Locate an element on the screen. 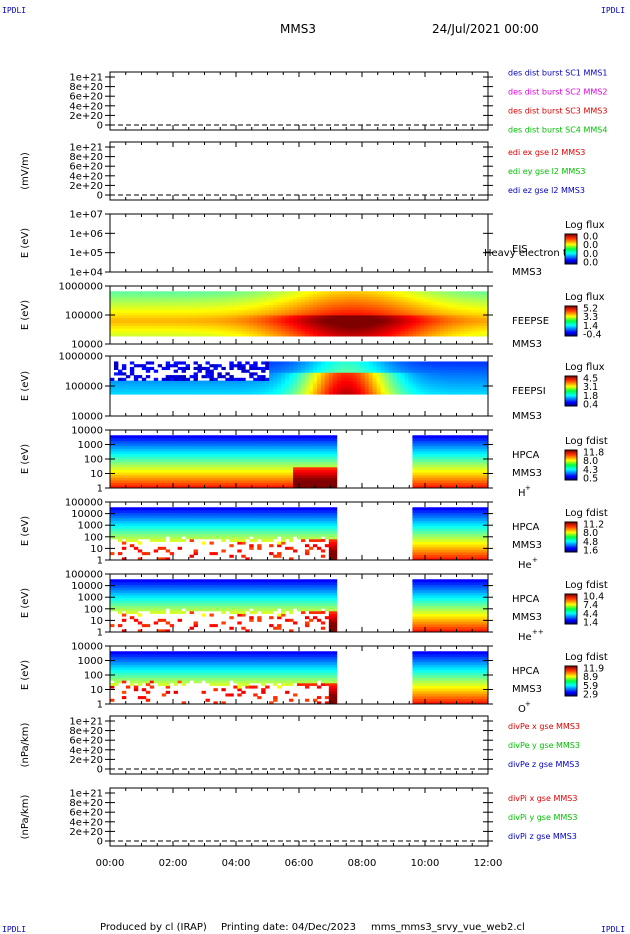 This screenshot has height=934, width=630. colorbar-title: Log flux is located at coordinates (585, 297).